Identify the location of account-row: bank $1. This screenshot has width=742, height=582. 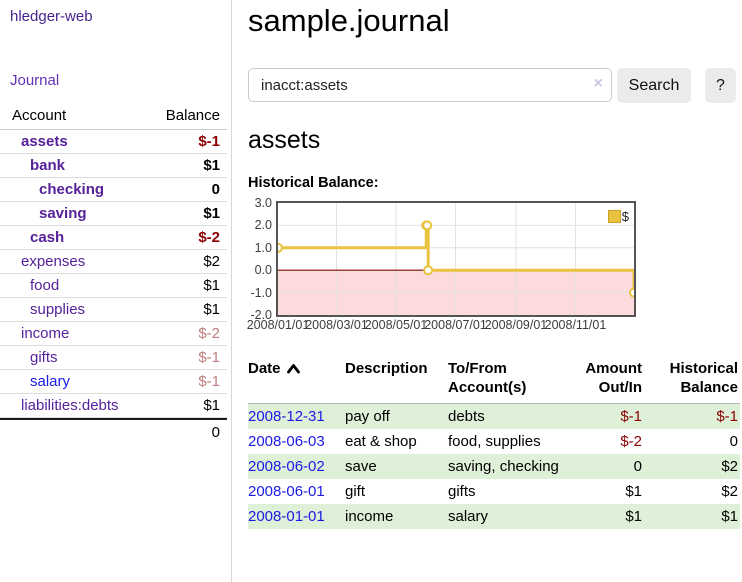
(113, 166).